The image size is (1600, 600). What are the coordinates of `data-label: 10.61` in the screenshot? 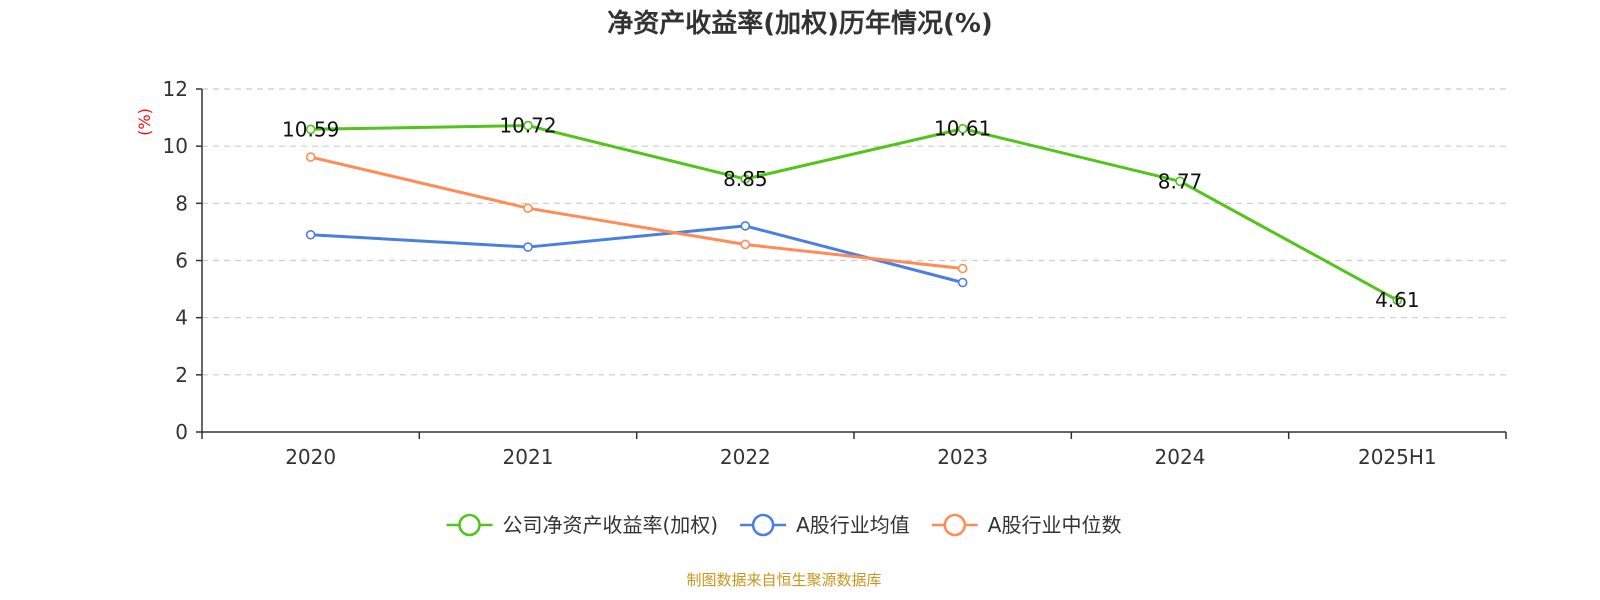 It's located at (962, 129).